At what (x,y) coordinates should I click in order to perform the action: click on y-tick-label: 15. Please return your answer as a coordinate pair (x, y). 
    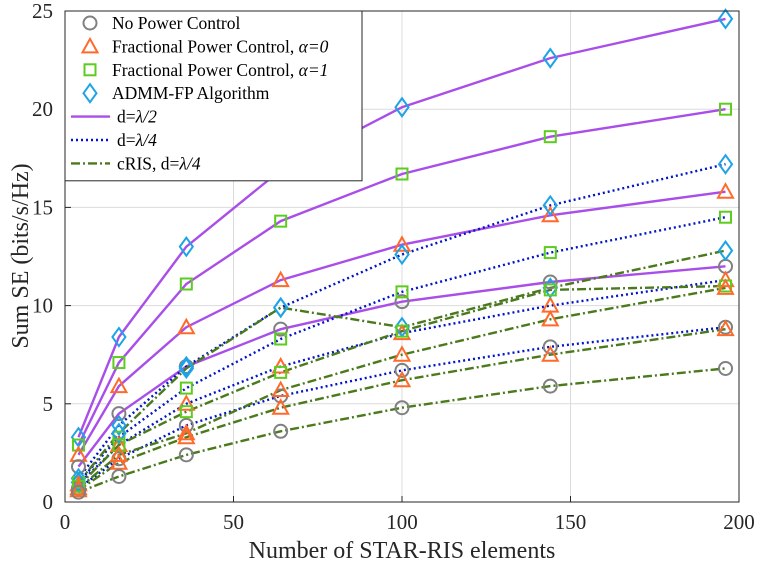
    Looking at the image, I should click on (42, 207).